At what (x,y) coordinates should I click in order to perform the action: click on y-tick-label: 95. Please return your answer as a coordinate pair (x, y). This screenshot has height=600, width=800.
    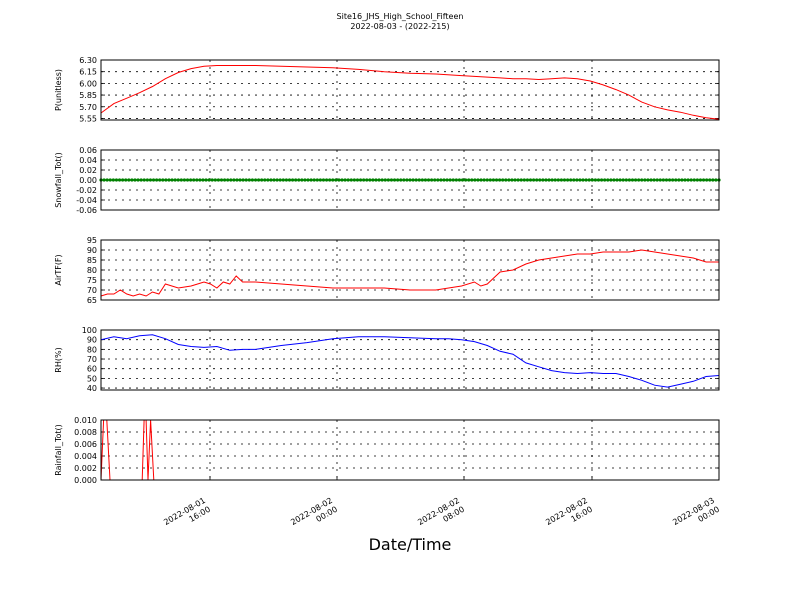
    Looking at the image, I should click on (92, 240).